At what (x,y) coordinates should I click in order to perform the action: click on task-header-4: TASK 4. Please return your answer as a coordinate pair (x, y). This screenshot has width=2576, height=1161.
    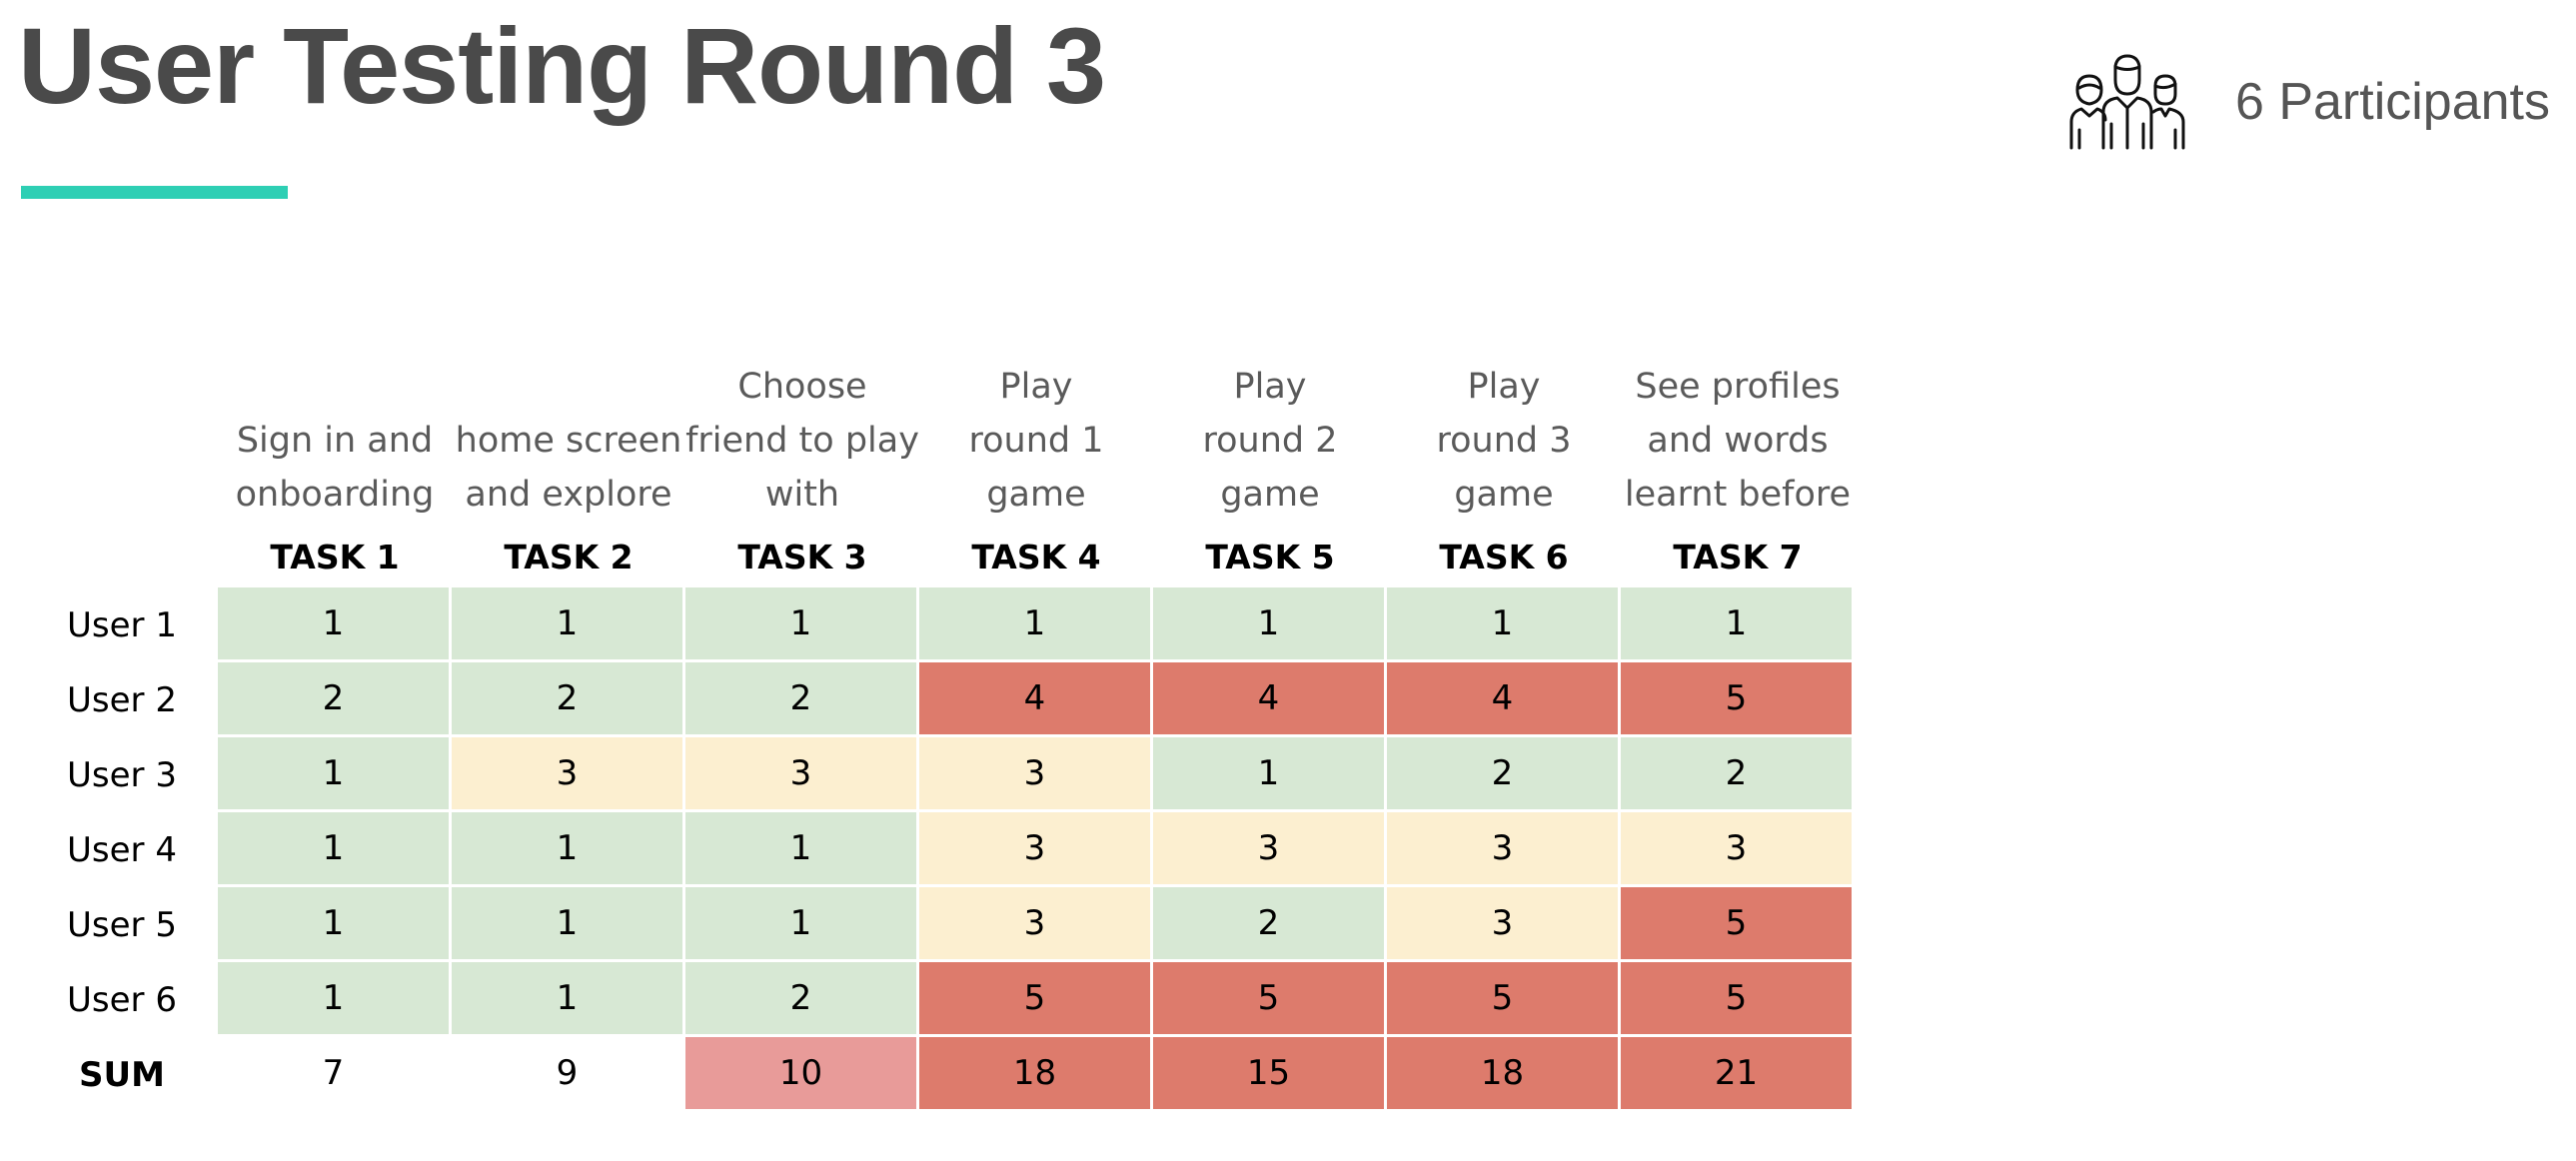
    Looking at the image, I should click on (1036, 557).